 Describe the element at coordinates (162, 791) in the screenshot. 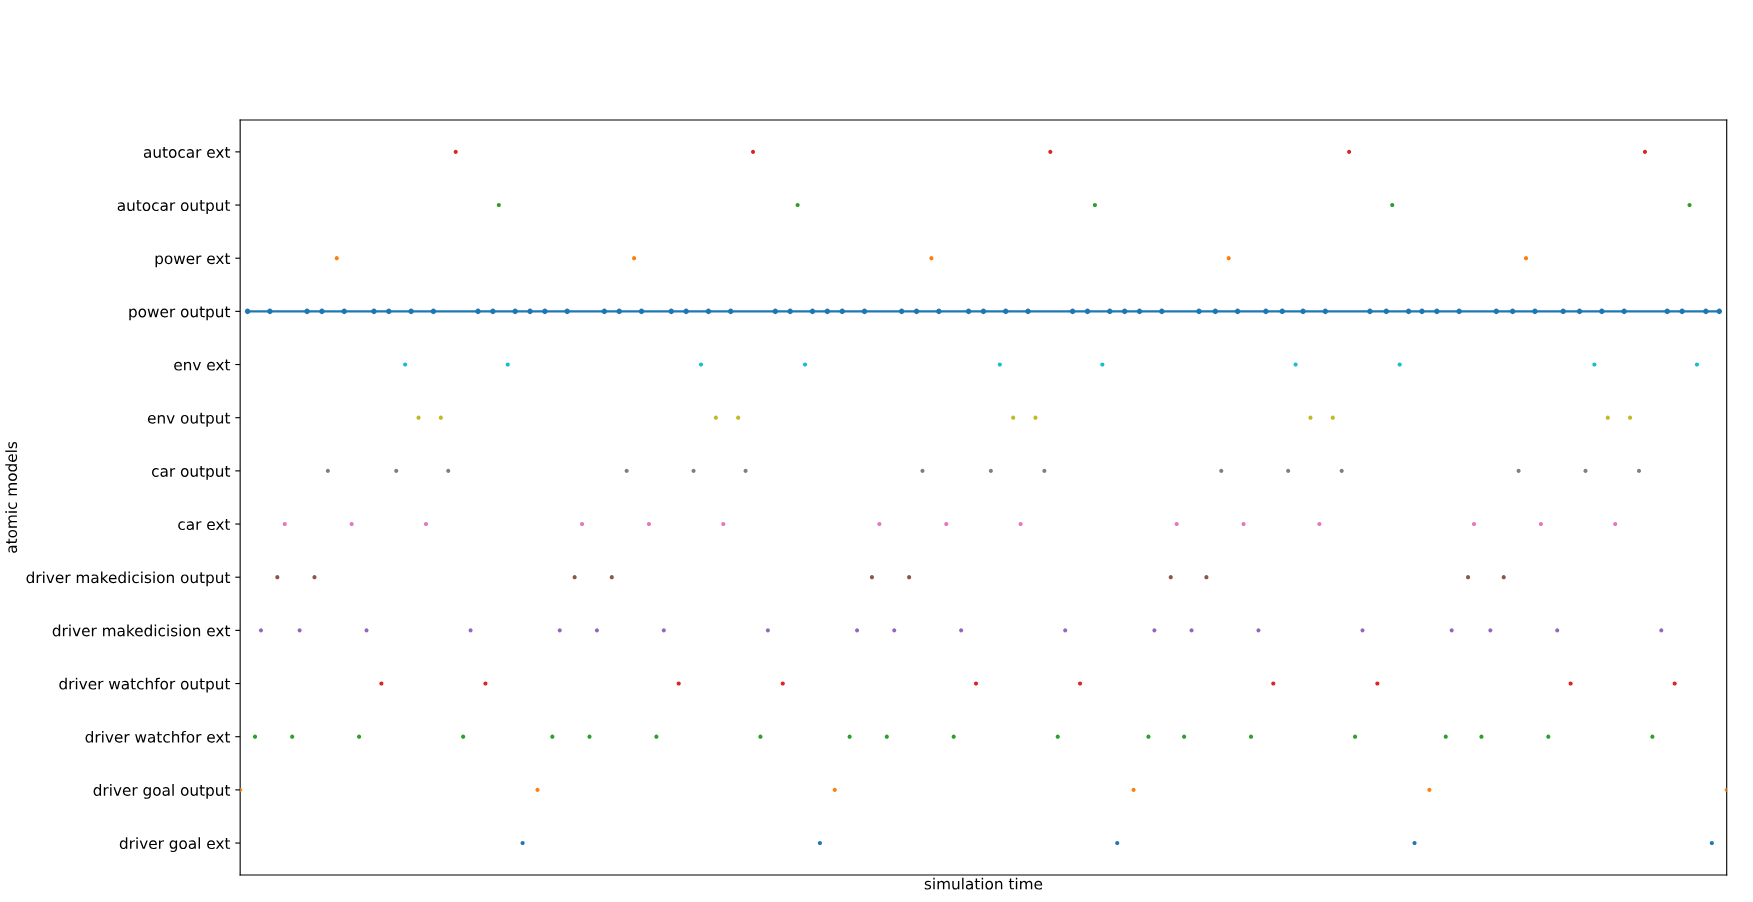

I see `y-tick-label: driver goal output` at that location.